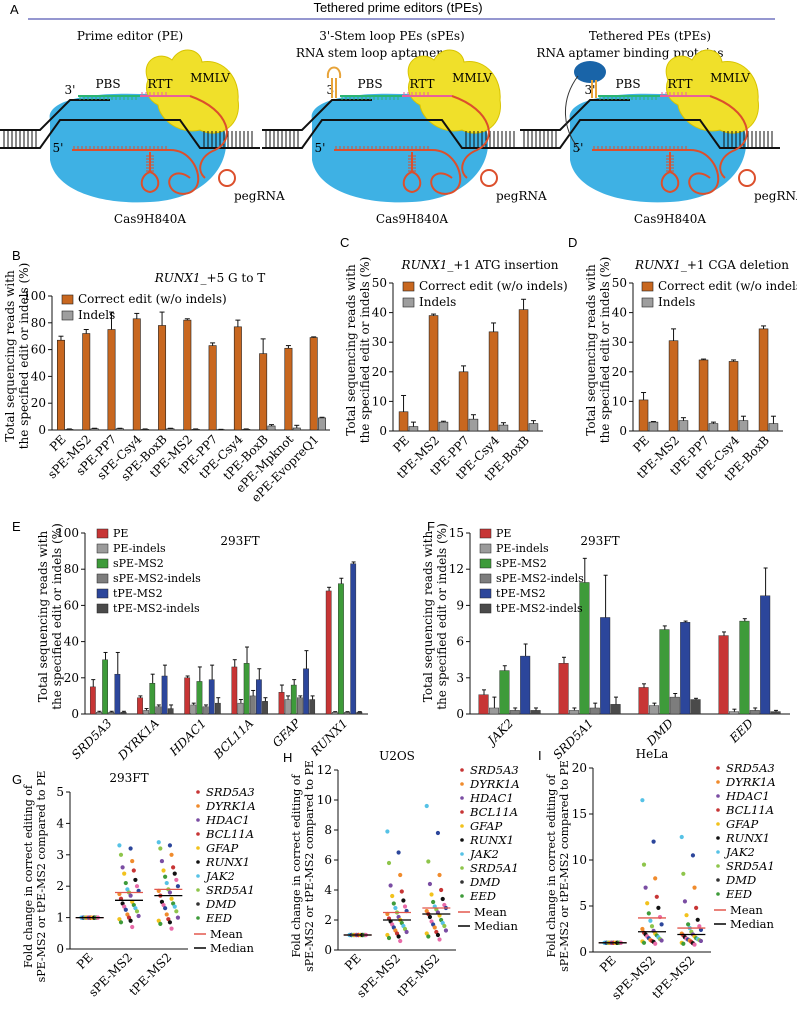  Describe the element at coordinates (742, 824) in the screenshot. I see `legend-gene: GFAP` at that location.